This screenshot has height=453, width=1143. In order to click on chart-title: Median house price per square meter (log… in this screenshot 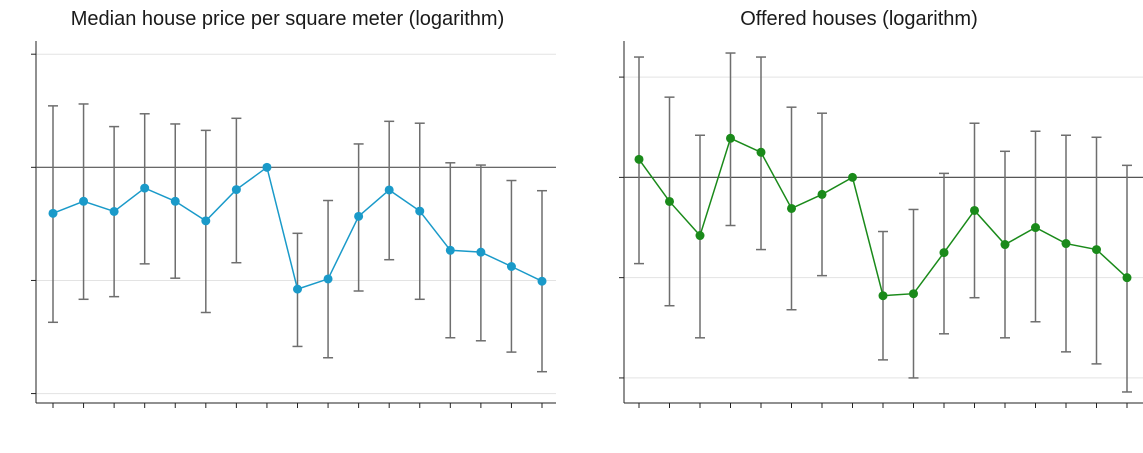, I will do `click(287, 19)`.